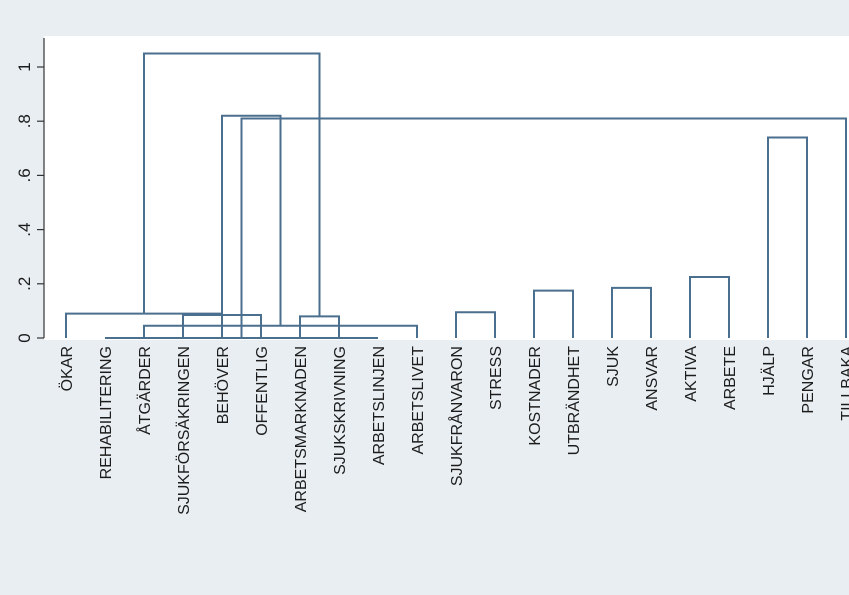 The image size is (849, 595). What do you see at coordinates (844, 383) in the screenshot?
I see `leaf-label-20: TILLBAKA` at bounding box center [844, 383].